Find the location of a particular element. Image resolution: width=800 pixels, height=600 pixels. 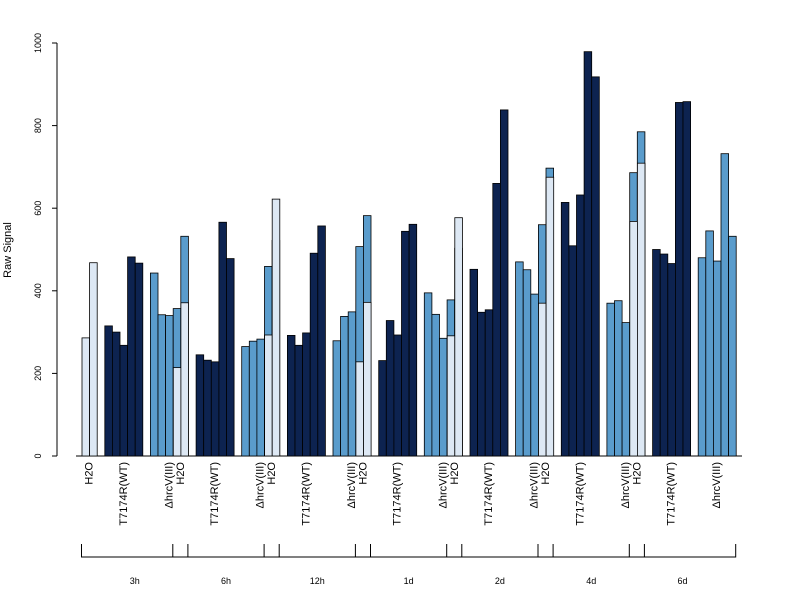

y-tick-label: 1000 is located at coordinates (38, 43).